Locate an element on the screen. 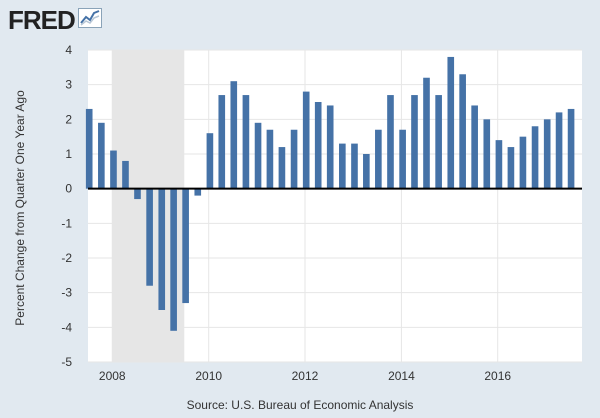 The width and height of the screenshot is (600, 418). y-axis-label: Percent Change from Quarter One Year Ago is located at coordinates (20, 208).